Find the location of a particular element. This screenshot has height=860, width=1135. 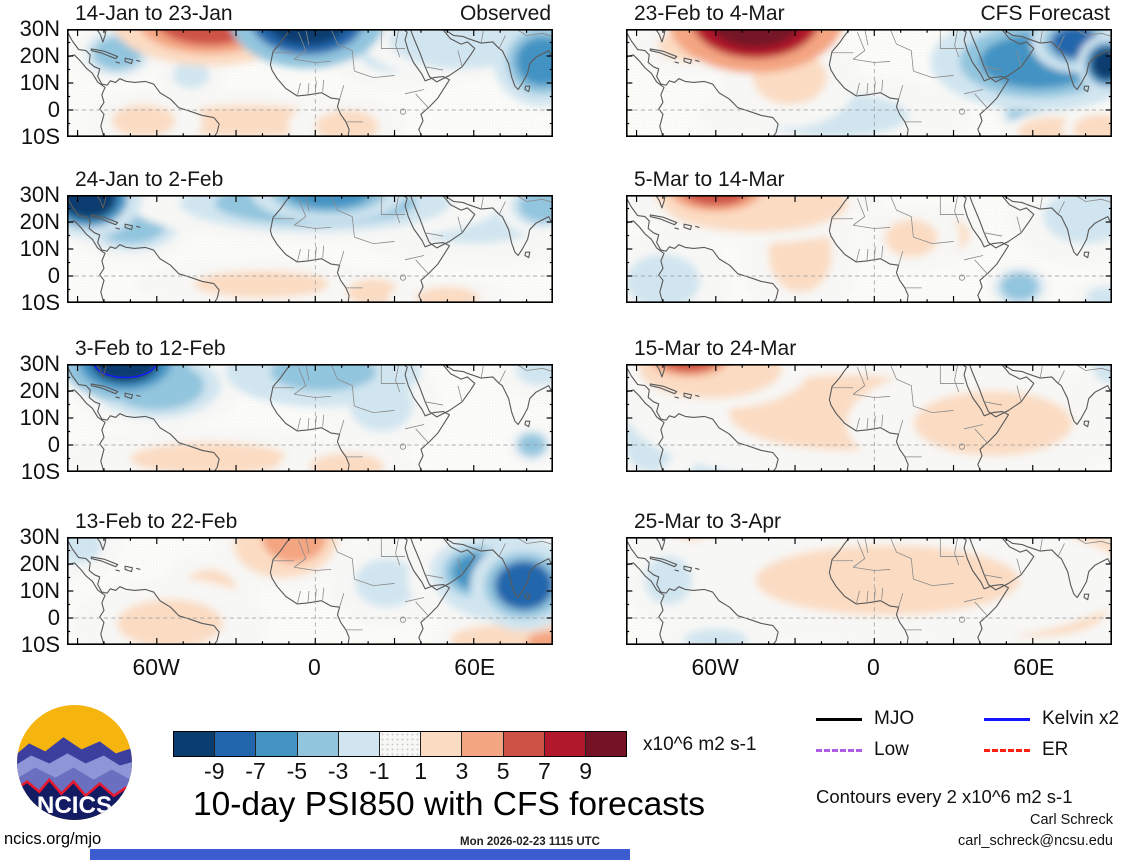

map-panel: 23-Feb to 4-Mar CFS Forecast is located at coordinates (869, 69).